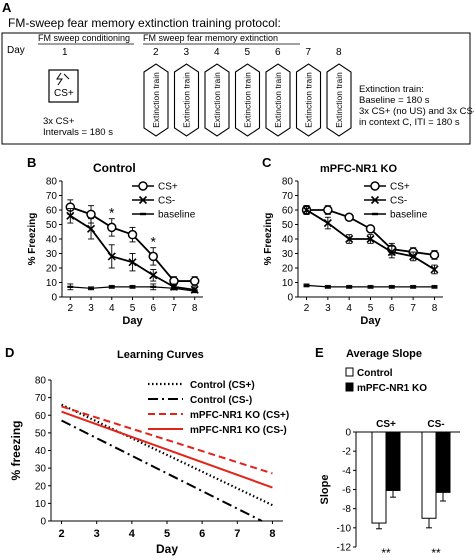 The height and width of the screenshot is (560, 474). I want to click on y-axis-label: Slope, so click(325, 490).